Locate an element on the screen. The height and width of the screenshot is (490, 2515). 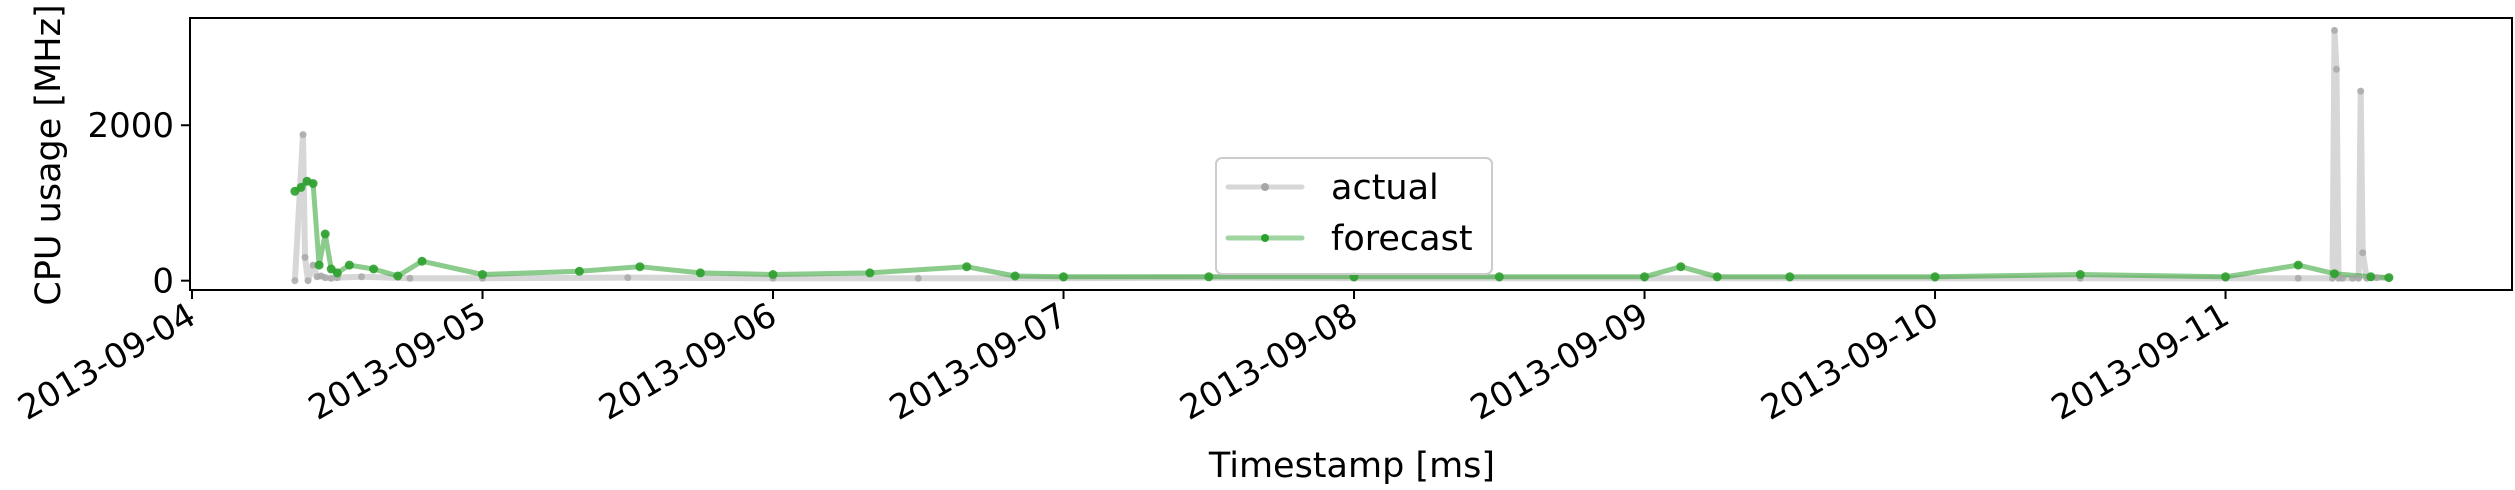
legend: actual forecast is located at coordinates (1354, 216).